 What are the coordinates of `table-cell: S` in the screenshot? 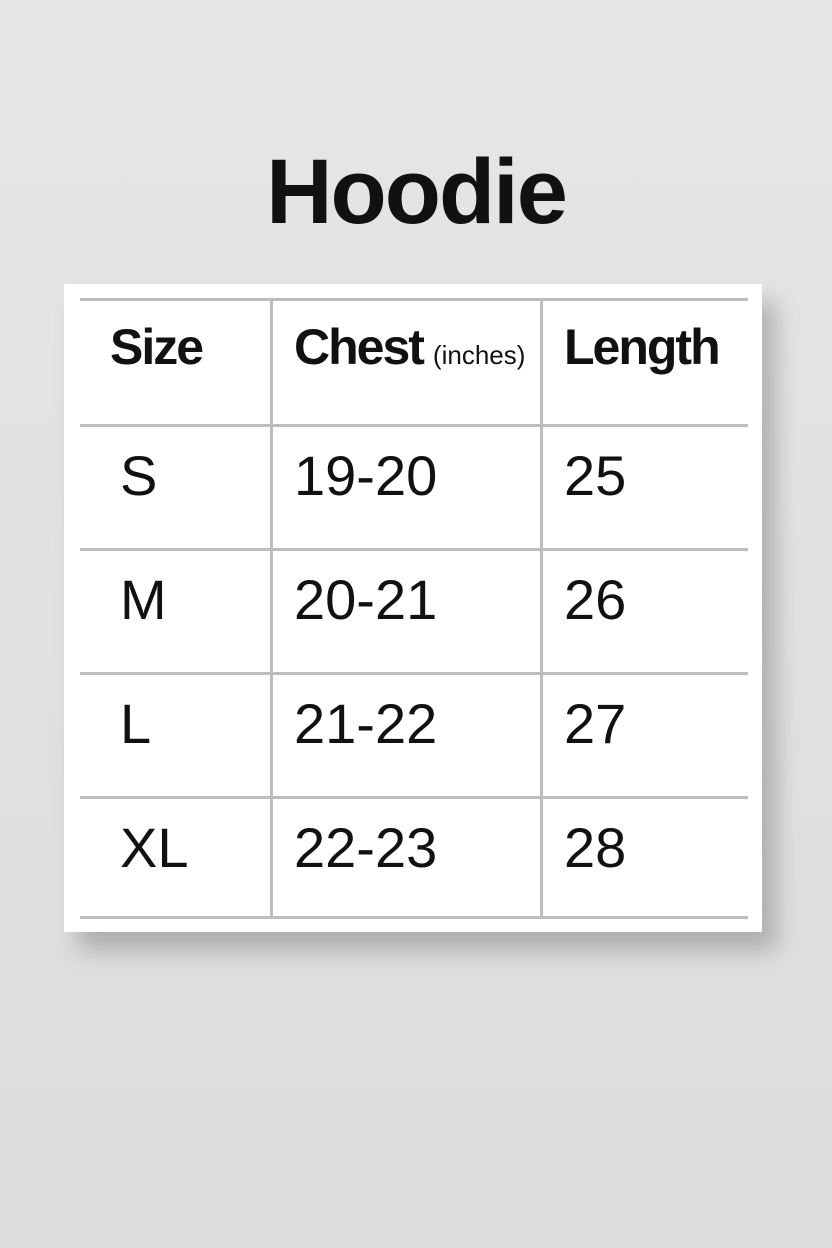 It's located at (139, 475).